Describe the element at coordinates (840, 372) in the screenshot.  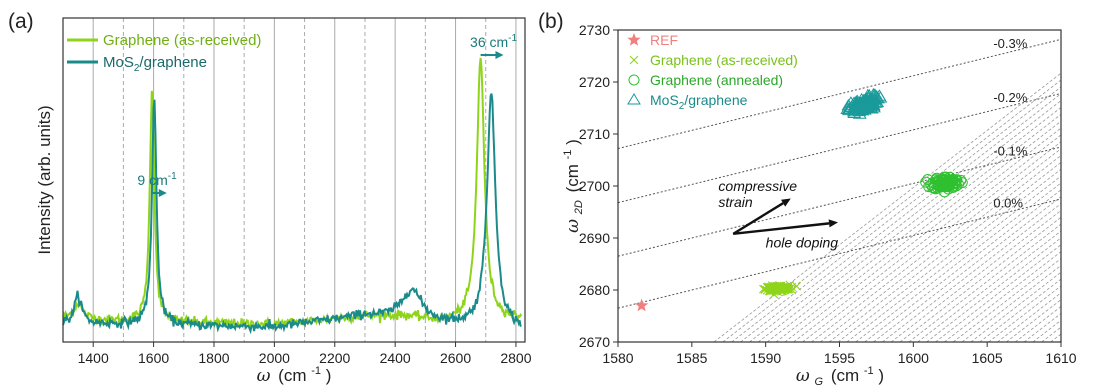
I see `panel-b-x-axis-label: ω G (cm -1 )` at that location.